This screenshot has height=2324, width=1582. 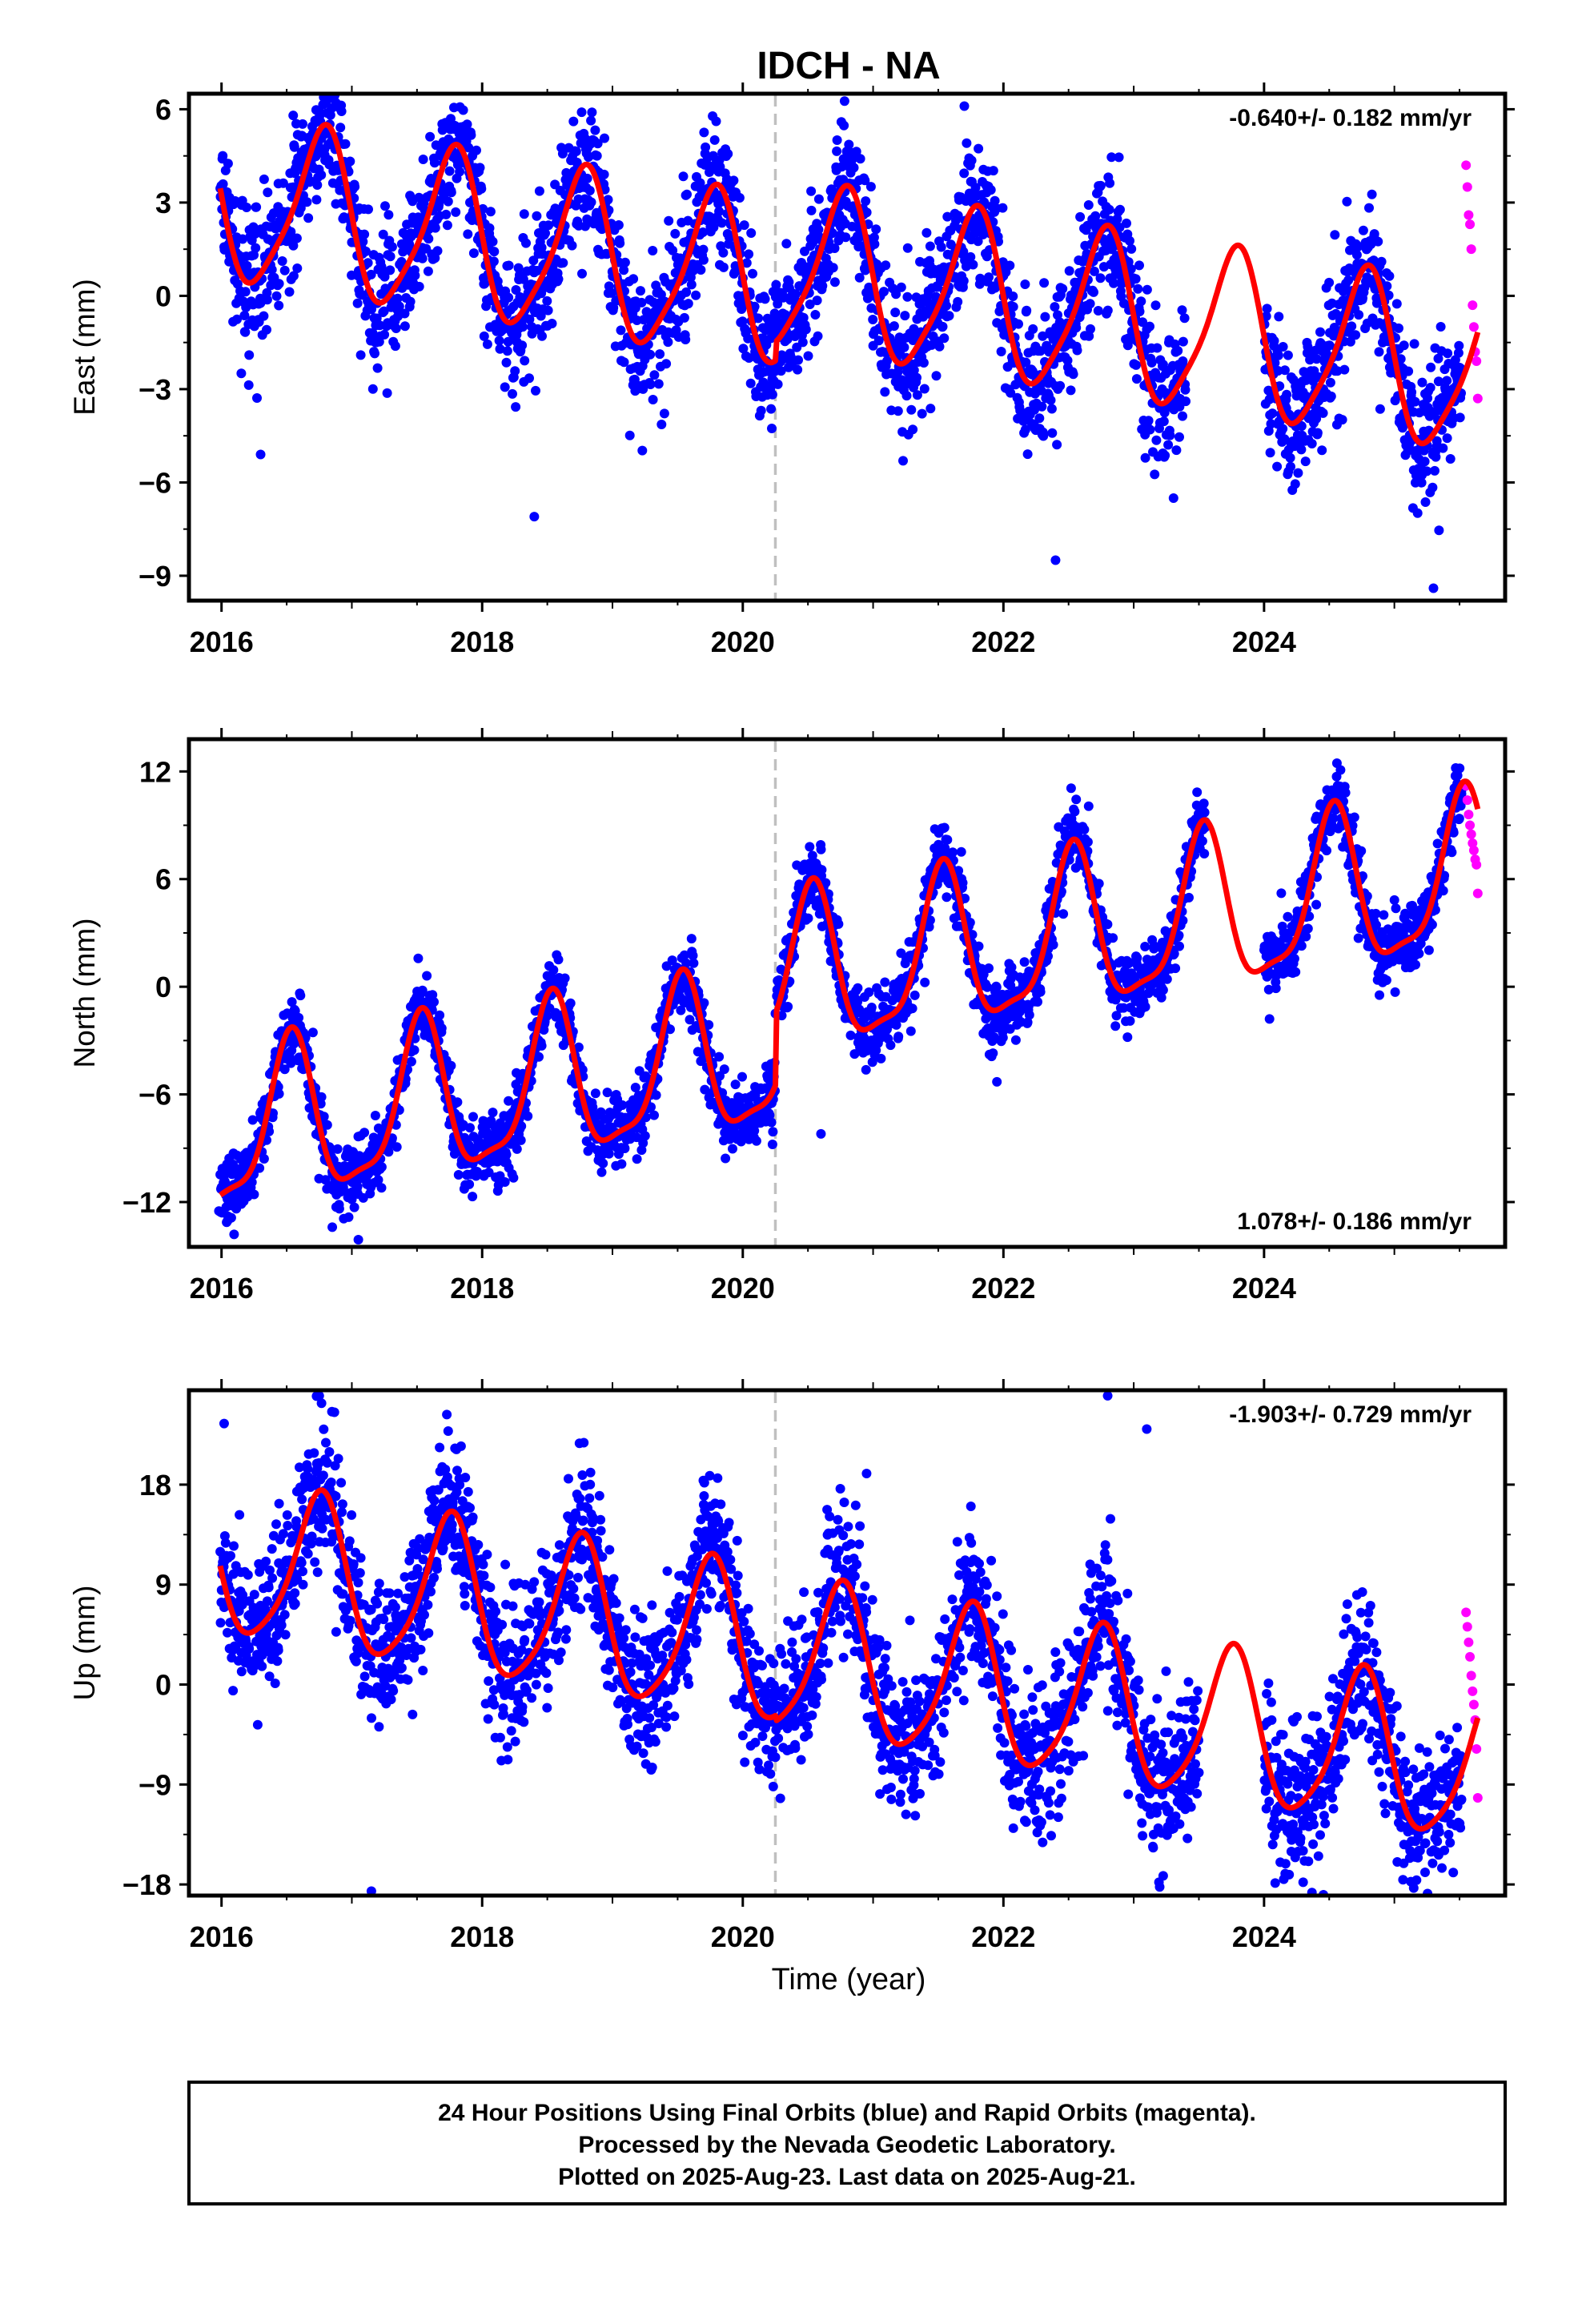 What do you see at coordinates (1025, 962) in the screenshot?
I see `final-point-1969` at bounding box center [1025, 962].